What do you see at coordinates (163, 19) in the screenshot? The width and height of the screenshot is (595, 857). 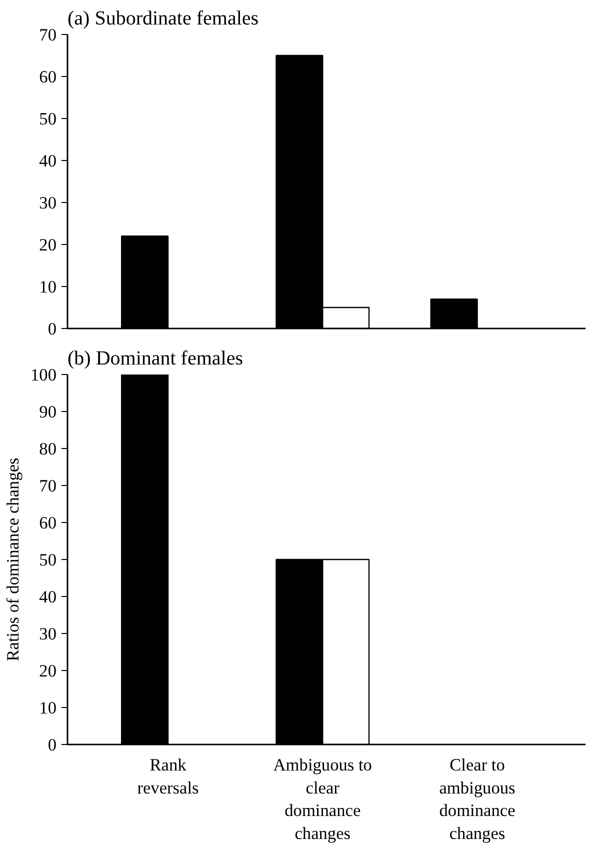 I see `chart-title: (a) Subordinate females` at bounding box center [163, 19].